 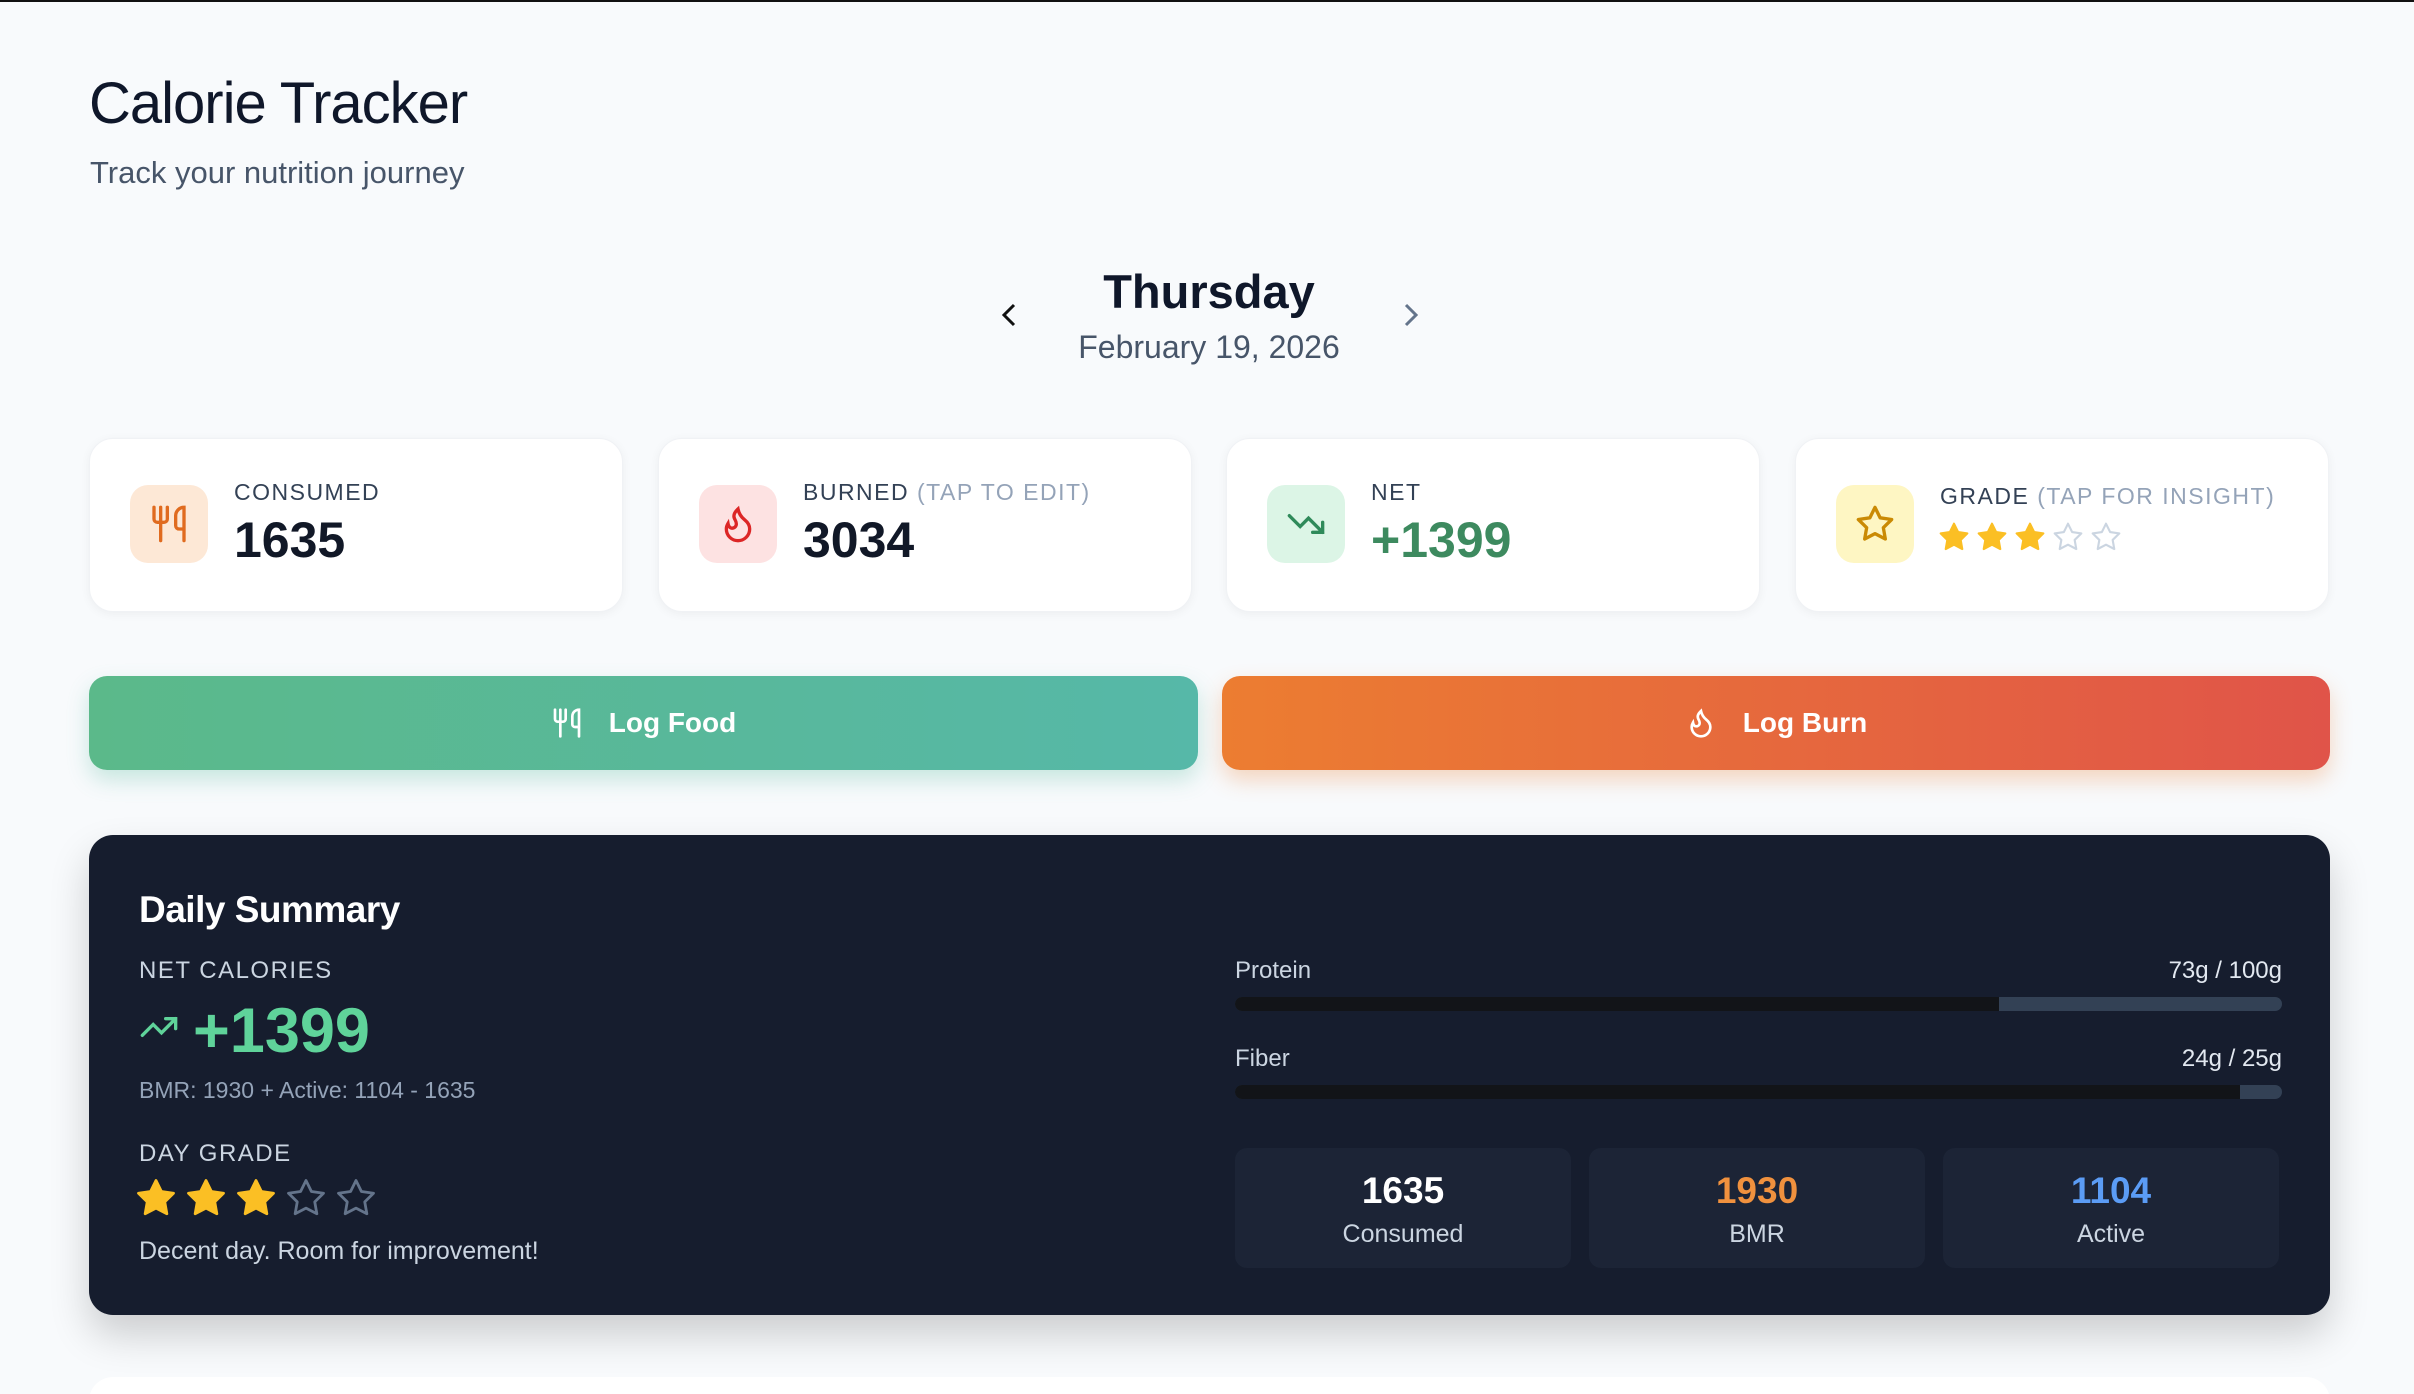 What do you see at coordinates (269, 909) in the screenshot?
I see `summary-title: Daily Summary` at bounding box center [269, 909].